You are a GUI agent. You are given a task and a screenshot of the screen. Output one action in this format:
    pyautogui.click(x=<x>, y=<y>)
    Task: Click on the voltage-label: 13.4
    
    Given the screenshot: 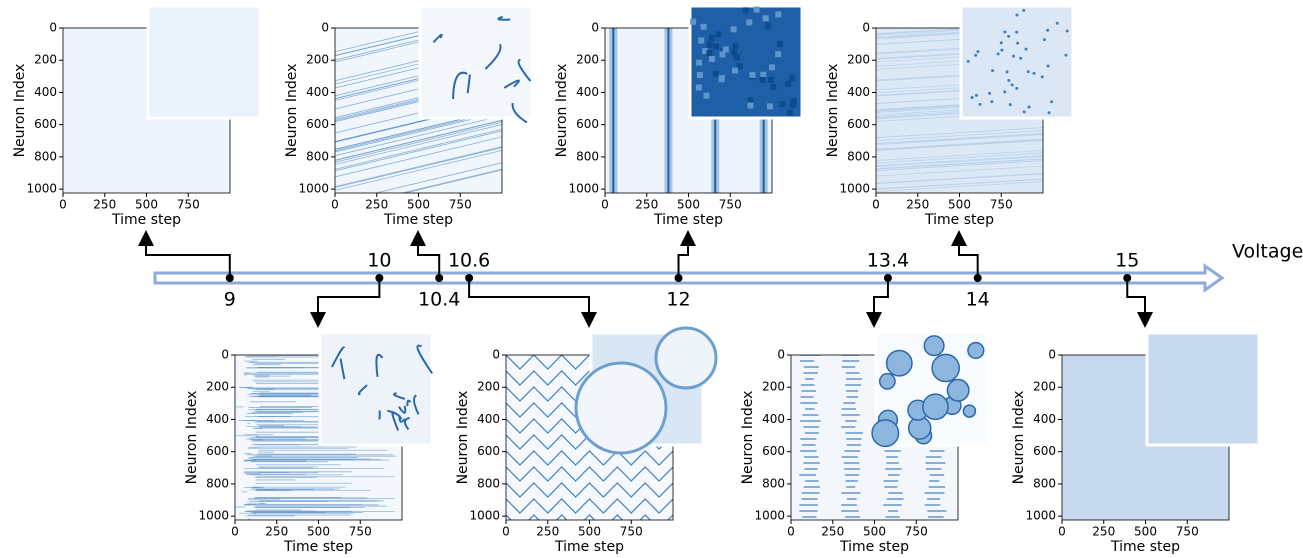 What is the action you would take?
    pyautogui.click(x=888, y=261)
    